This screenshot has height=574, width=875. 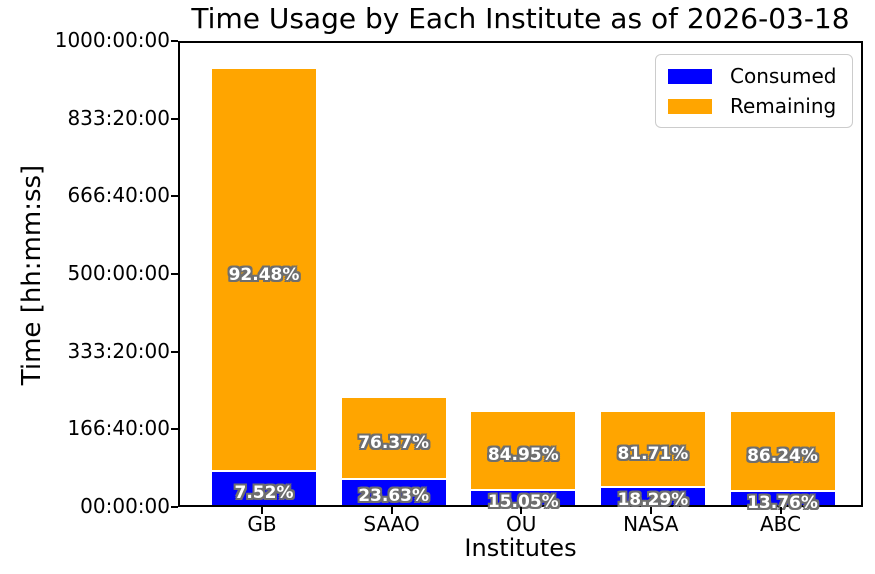 What do you see at coordinates (264, 492) in the screenshot?
I see `consumed-pct-label-GB: 7.52%` at bounding box center [264, 492].